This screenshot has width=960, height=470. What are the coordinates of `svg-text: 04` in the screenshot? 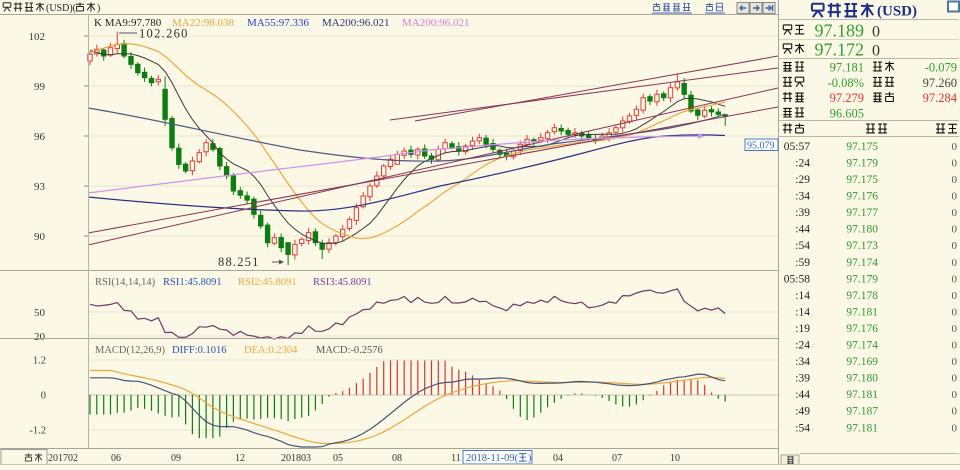 It's located at (558, 458).